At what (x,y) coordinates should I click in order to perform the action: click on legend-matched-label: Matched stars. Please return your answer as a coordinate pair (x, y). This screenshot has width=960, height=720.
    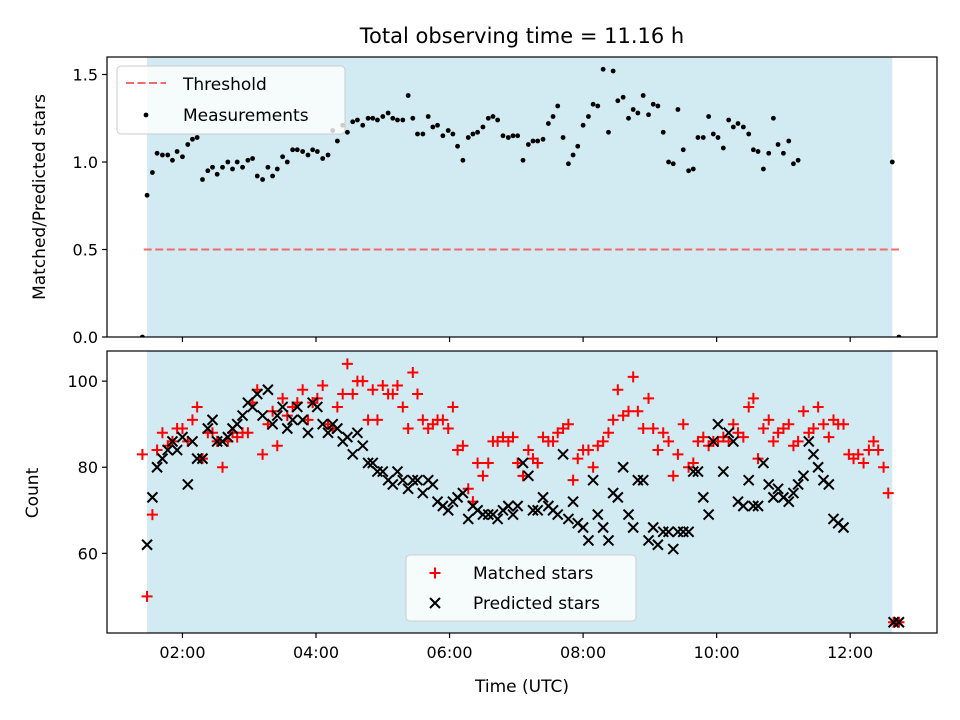
    Looking at the image, I should click on (533, 574).